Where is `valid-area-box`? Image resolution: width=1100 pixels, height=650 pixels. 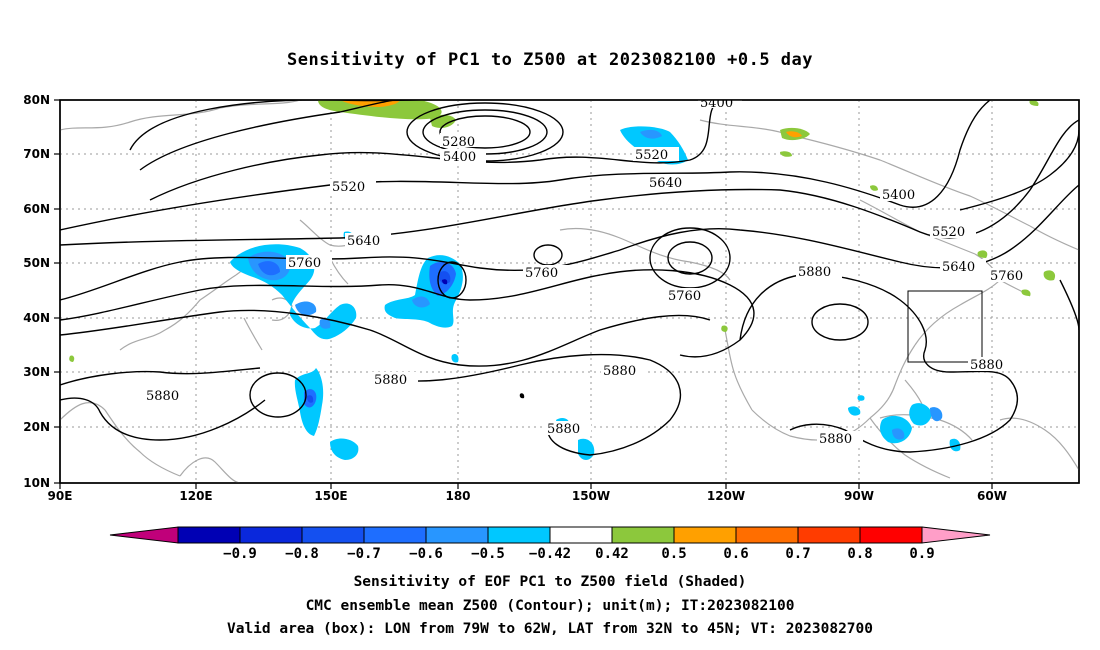
valid-area-box is located at coordinates (945, 326).